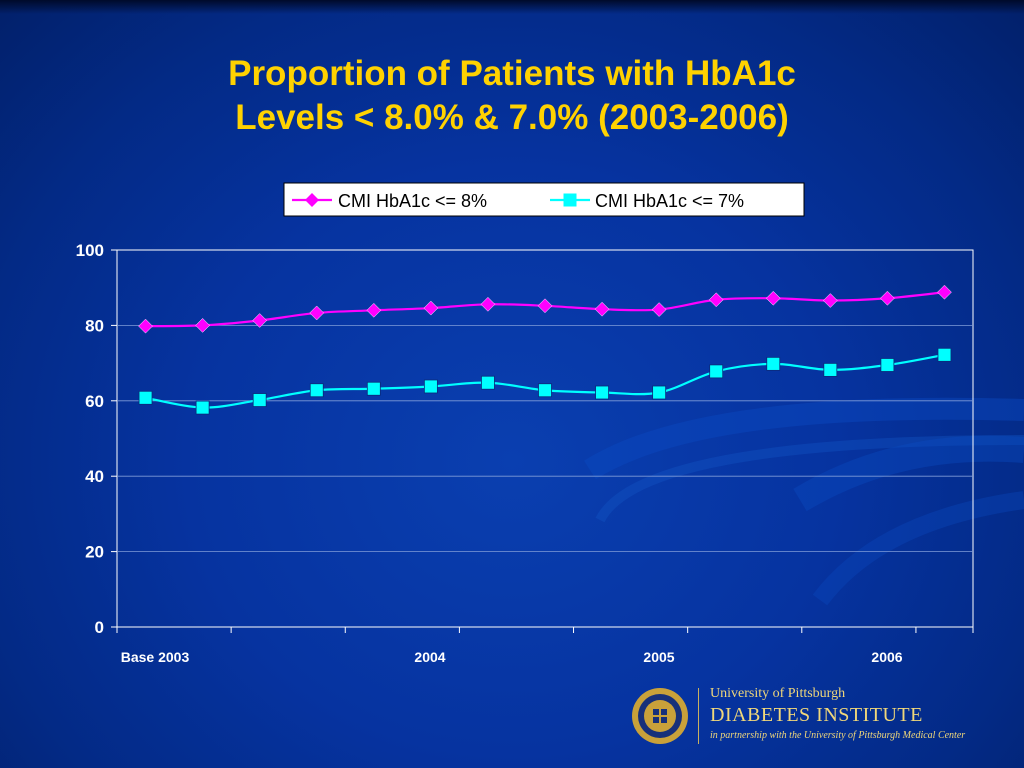  What do you see at coordinates (698, 716) in the screenshot?
I see `logo-divider` at bounding box center [698, 716].